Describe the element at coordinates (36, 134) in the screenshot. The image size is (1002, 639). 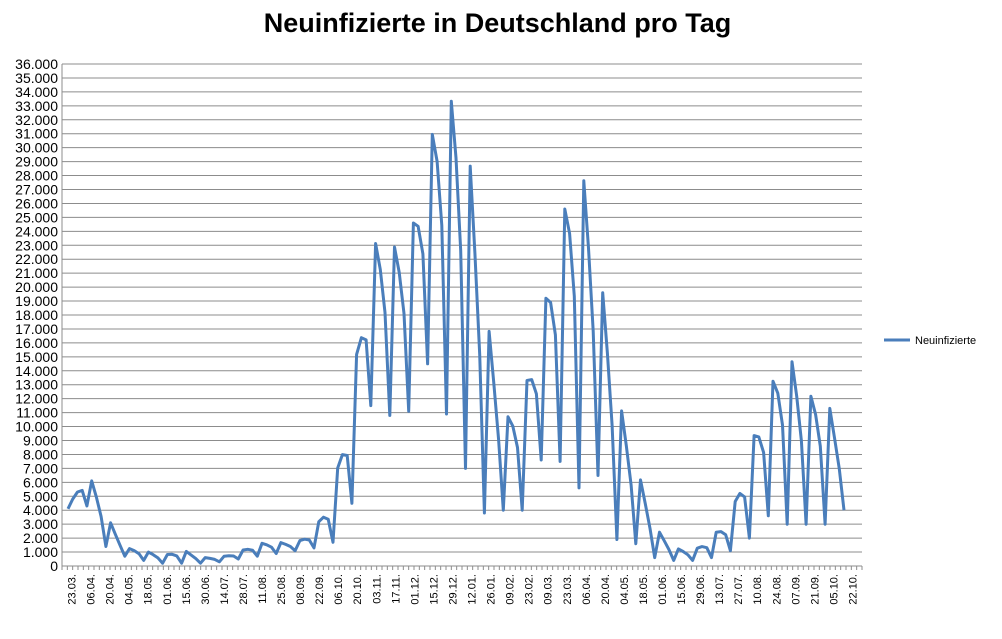
I see `y-tick-label: 31.000` at that location.